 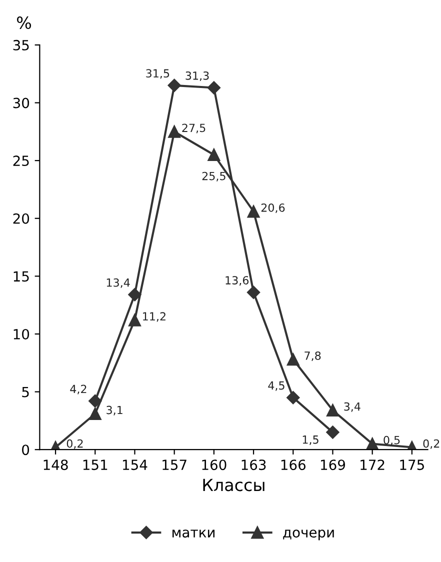 I want to click on x-tick-label: 163, so click(x=254, y=465).